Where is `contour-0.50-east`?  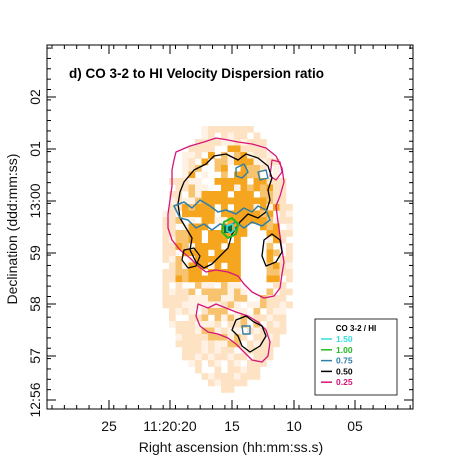 contour-0.50-east is located at coordinates (272, 250).